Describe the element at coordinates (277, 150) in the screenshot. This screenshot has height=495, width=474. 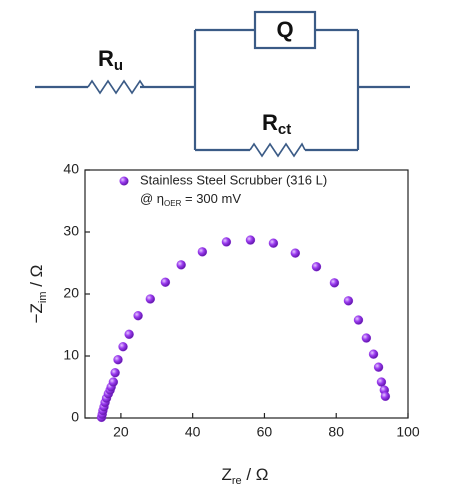
I see `resistor-rct` at that location.